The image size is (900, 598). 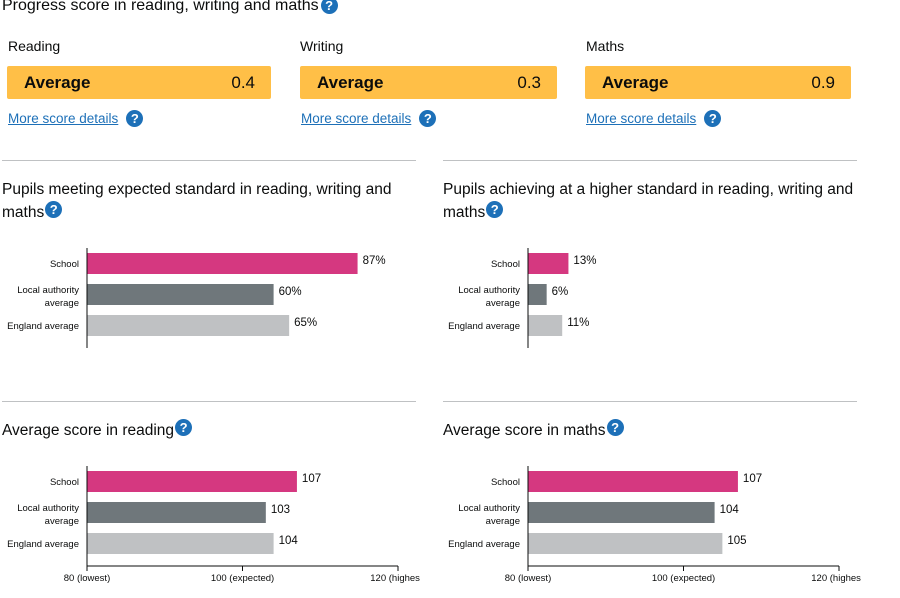 I want to click on reading-average-title: Average score in reading?, so click(x=97, y=430).